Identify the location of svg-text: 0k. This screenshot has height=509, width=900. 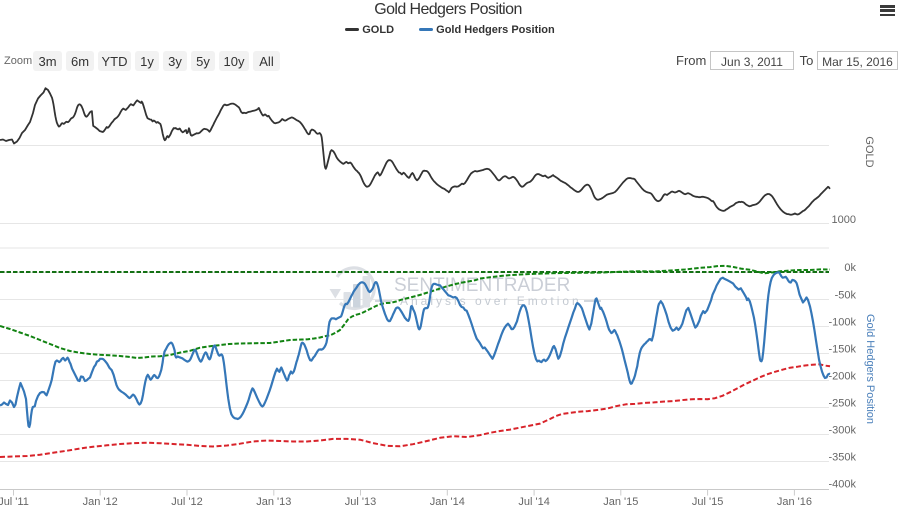
(850, 268).